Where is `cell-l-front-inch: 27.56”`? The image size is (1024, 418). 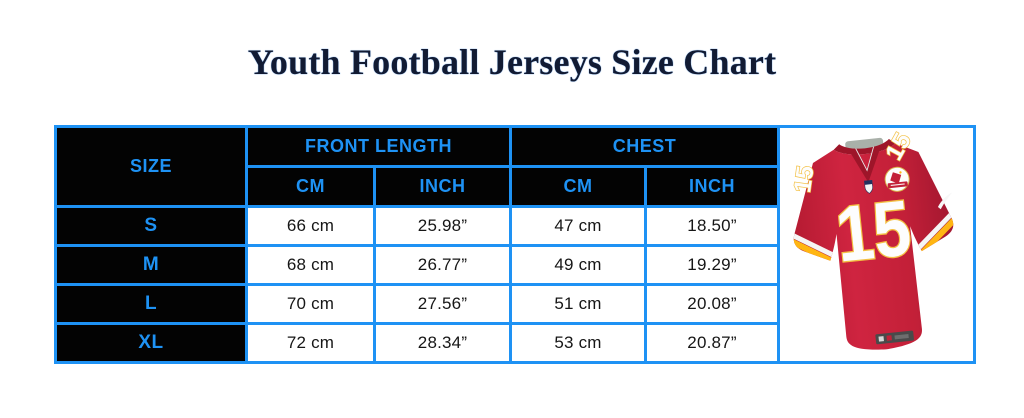 cell-l-front-inch: 27.56” is located at coordinates (442, 304).